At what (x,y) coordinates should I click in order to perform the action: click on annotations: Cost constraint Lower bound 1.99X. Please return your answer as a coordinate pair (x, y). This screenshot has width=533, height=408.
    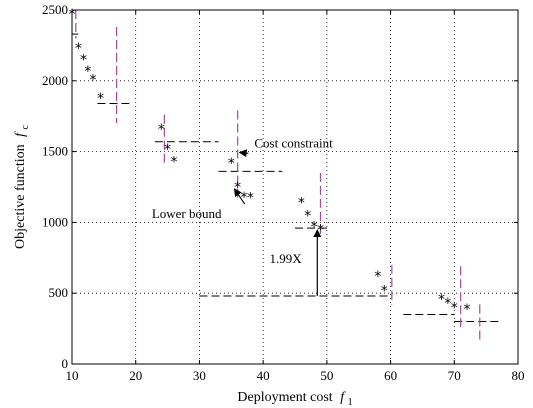
    Looking at the image, I should click on (242, 216).